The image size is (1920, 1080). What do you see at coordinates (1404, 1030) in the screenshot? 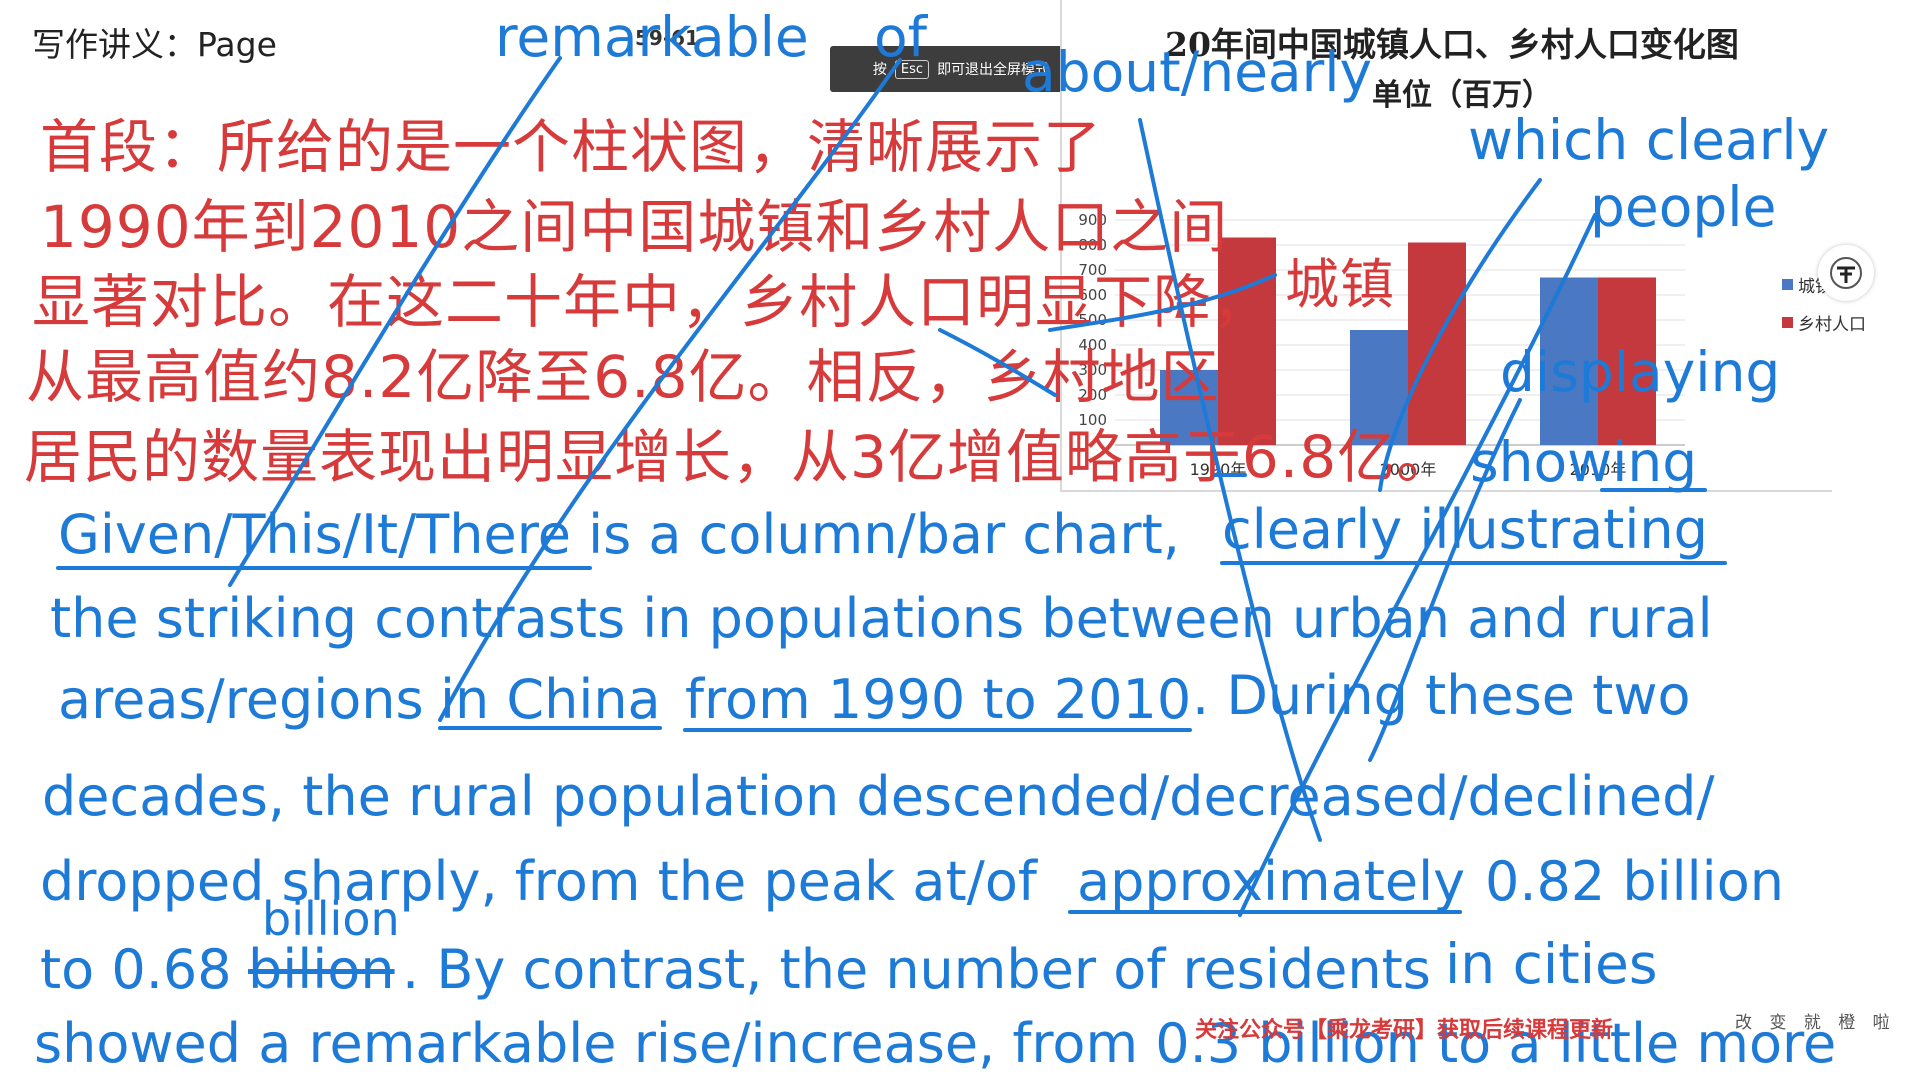
I see `wechat-notice: 关注公众号【乘龙考研】获取后续课程更新` at bounding box center [1404, 1030].